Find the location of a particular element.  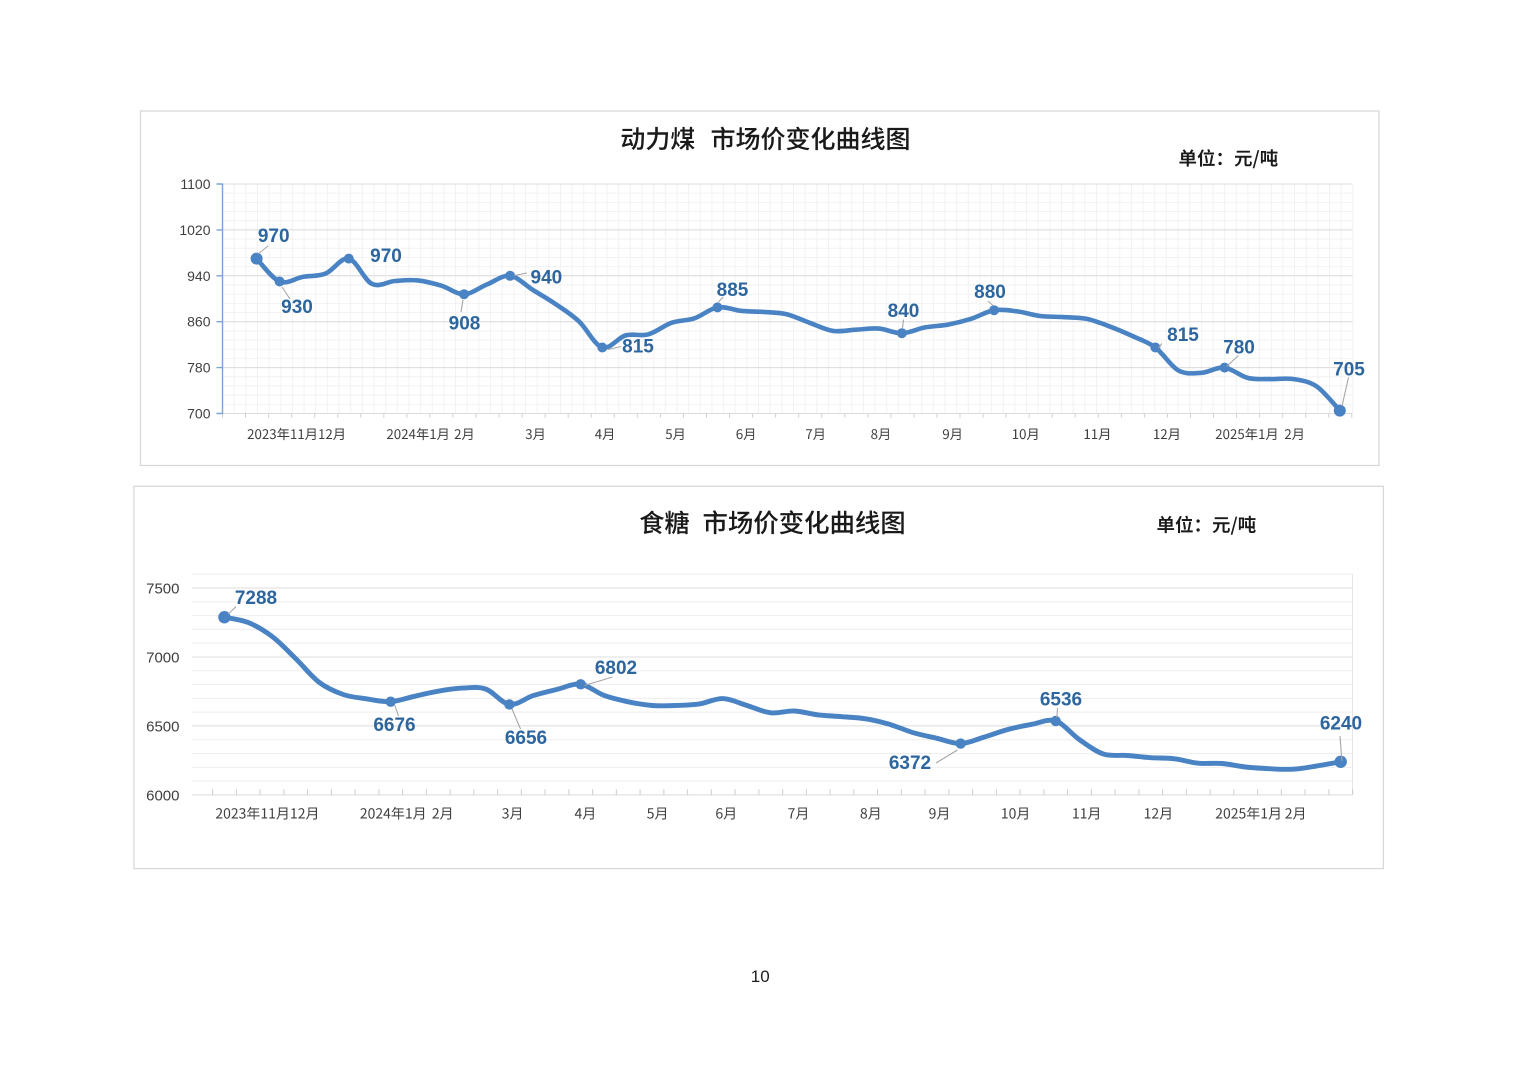

svg-text: 880 is located at coordinates (990, 292).